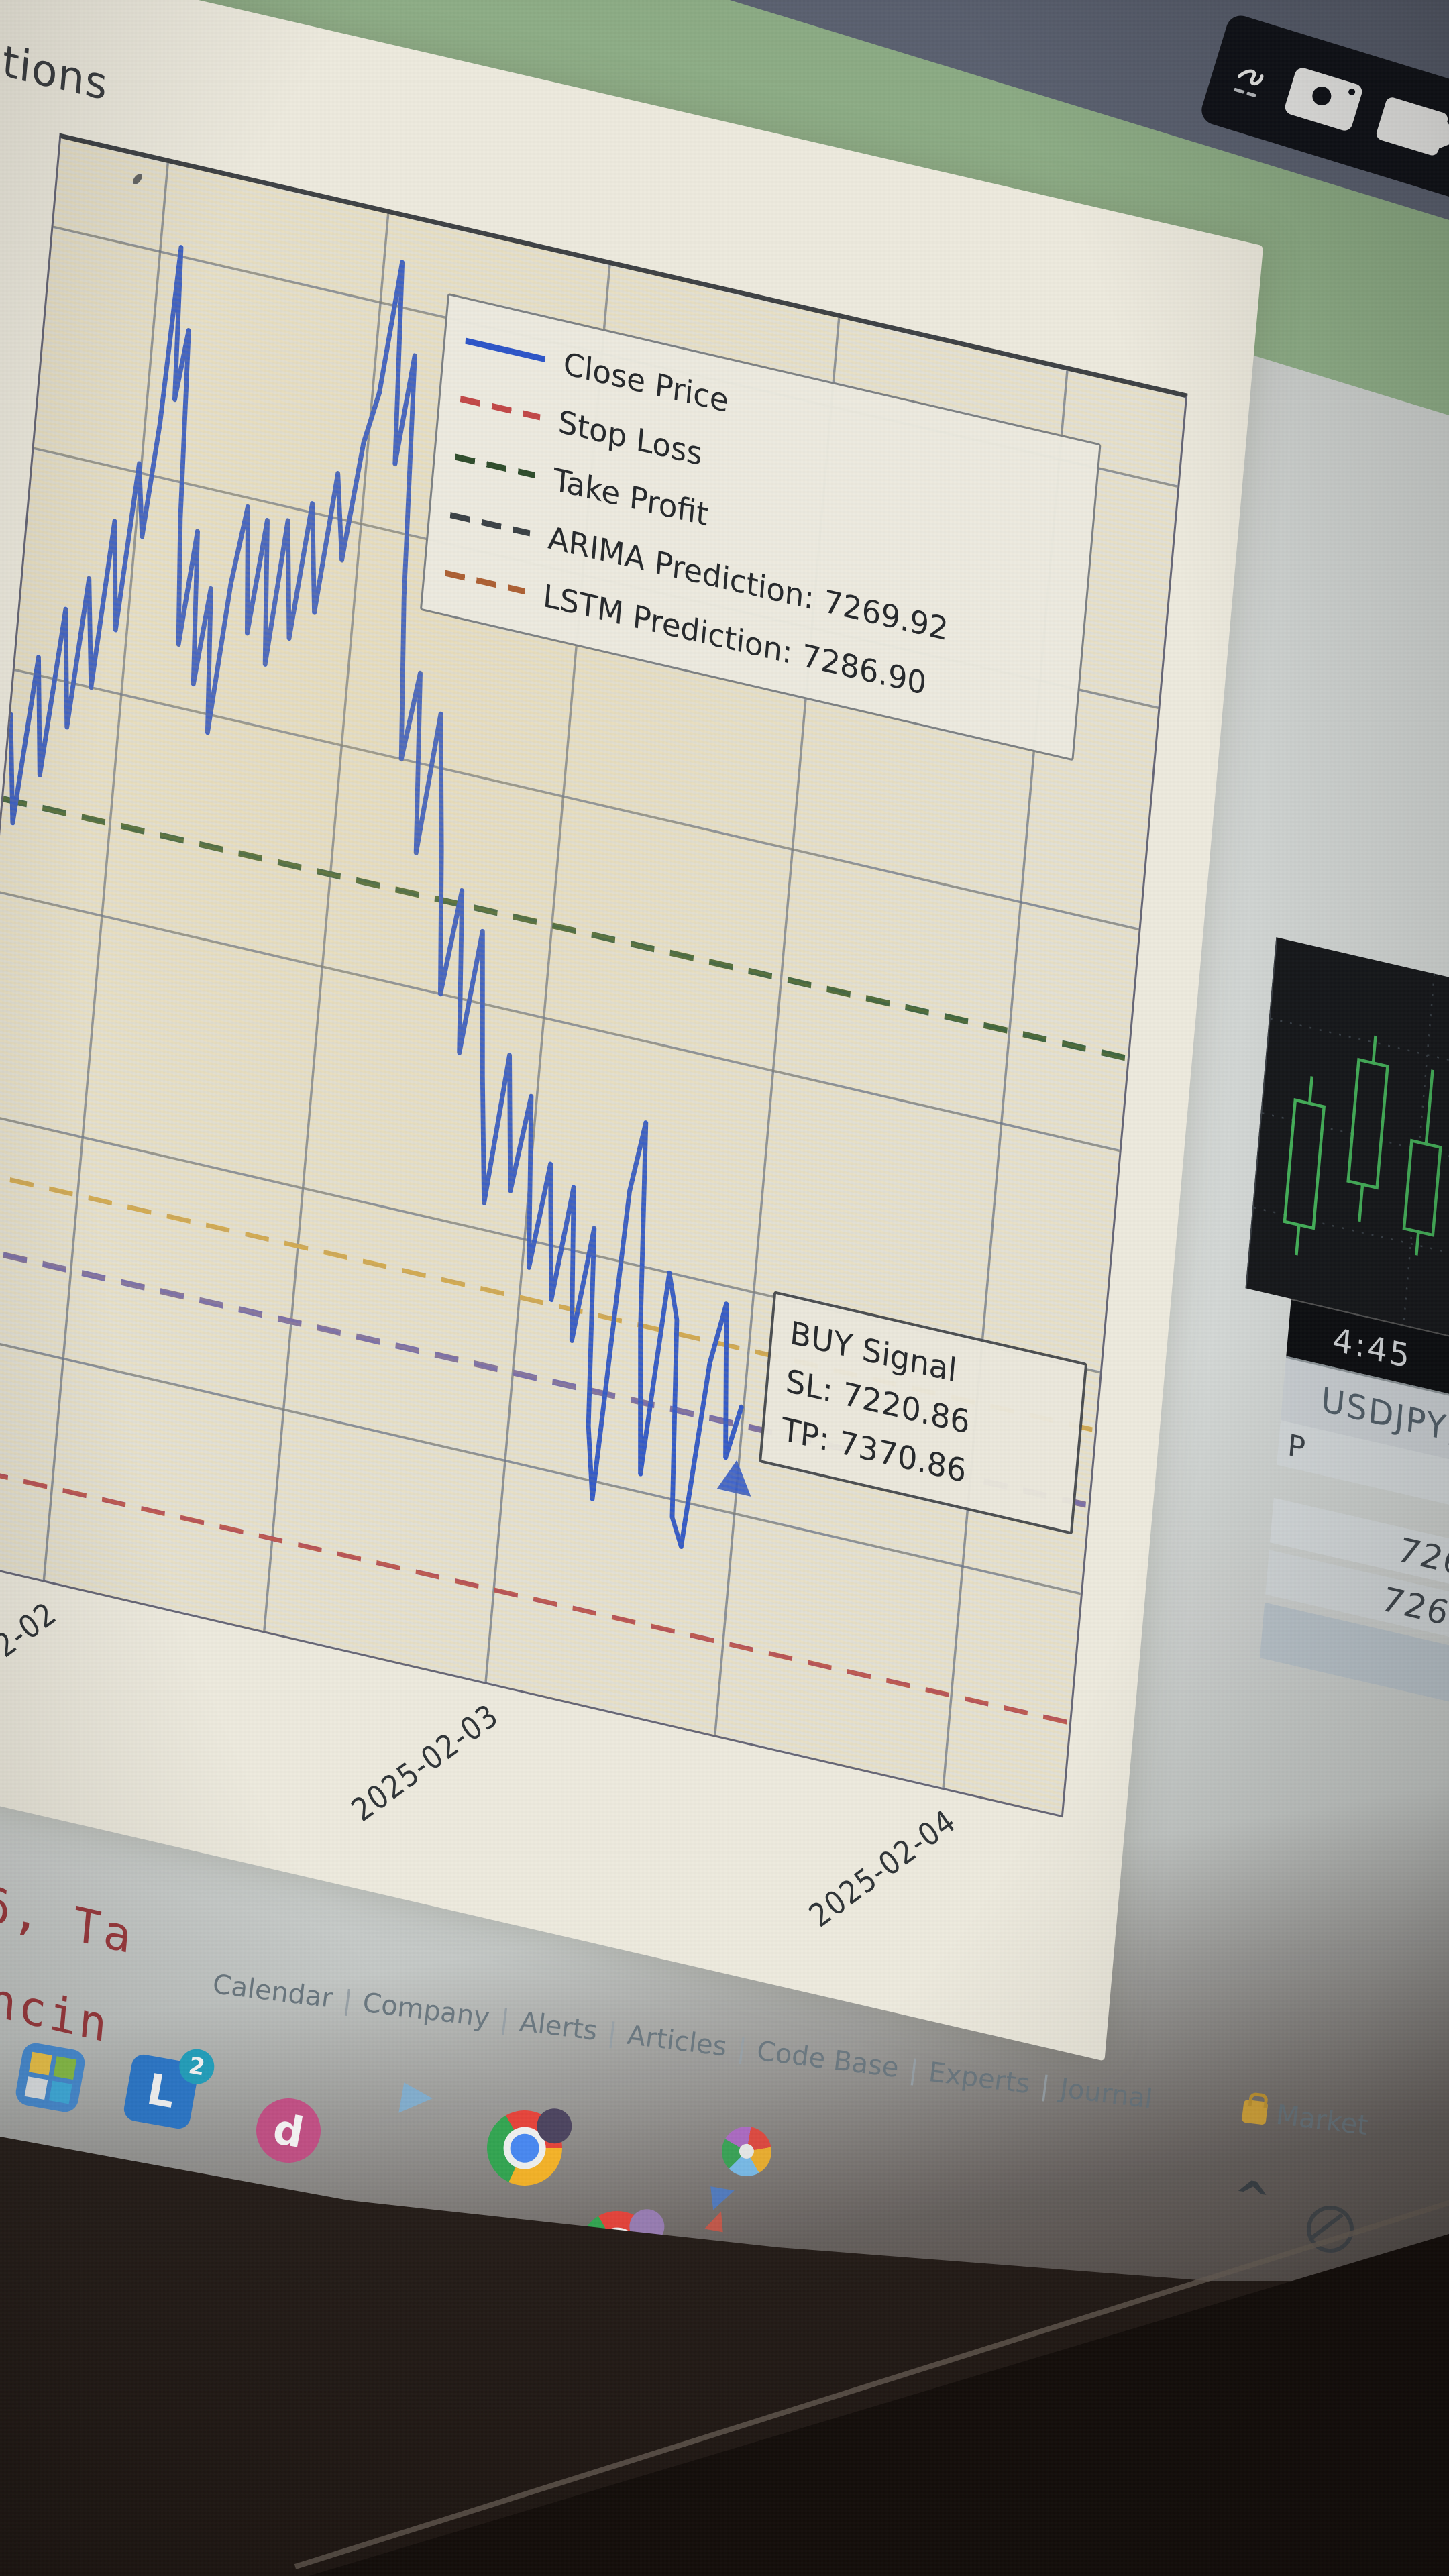  I want to click on x-tick-text: 2025-02-02, so click(32, 1661).